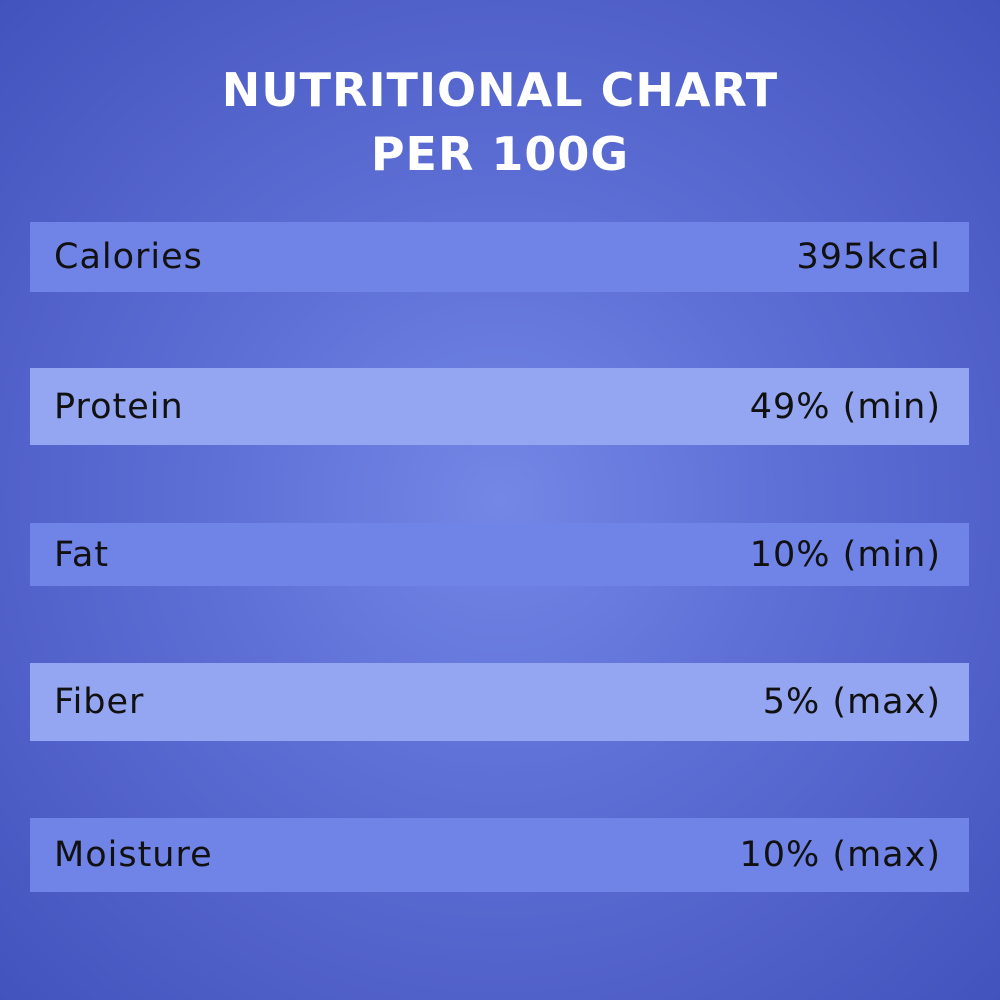 The width and height of the screenshot is (1000, 1000). I want to click on nutrient-value: 49% (min), so click(845, 406).